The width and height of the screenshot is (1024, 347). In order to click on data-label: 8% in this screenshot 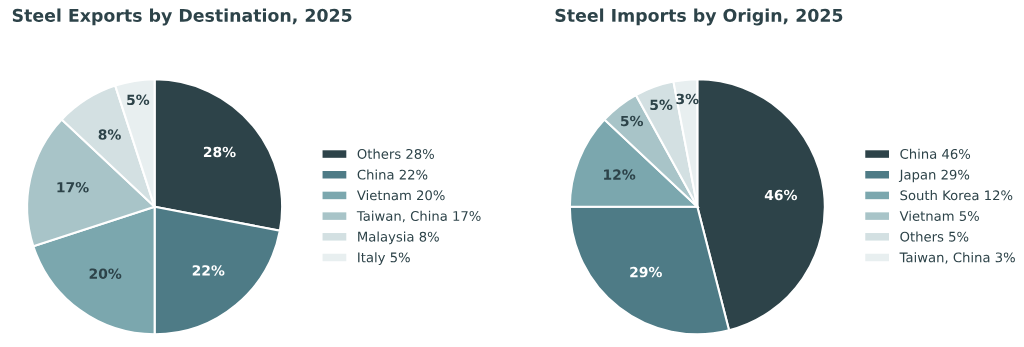, I will do `click(109, 134)`.